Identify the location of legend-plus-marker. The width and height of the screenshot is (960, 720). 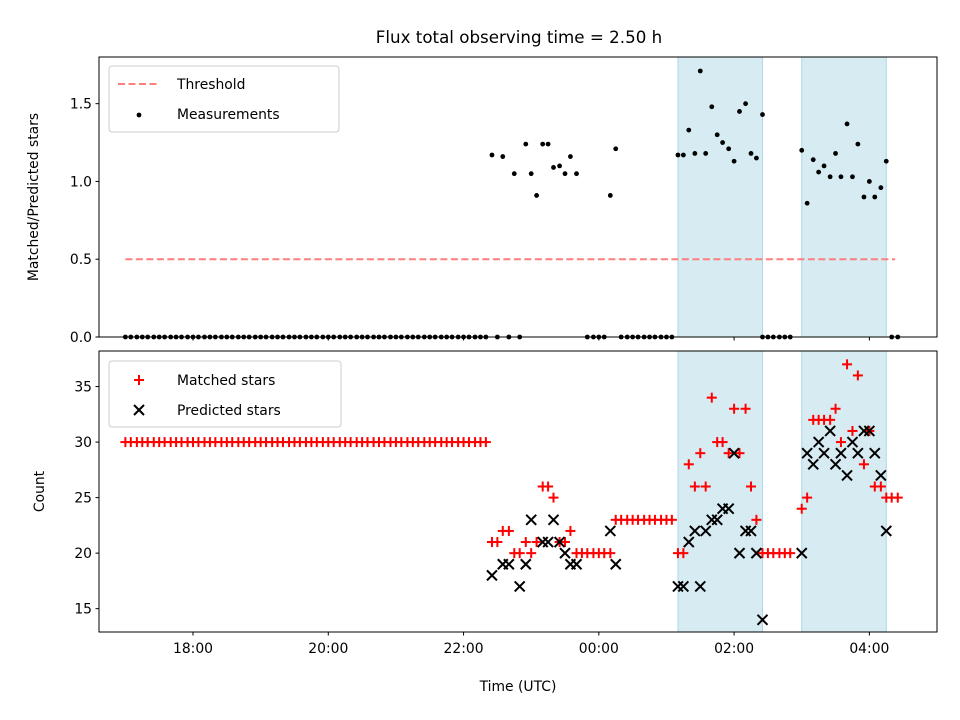
(139, 380).